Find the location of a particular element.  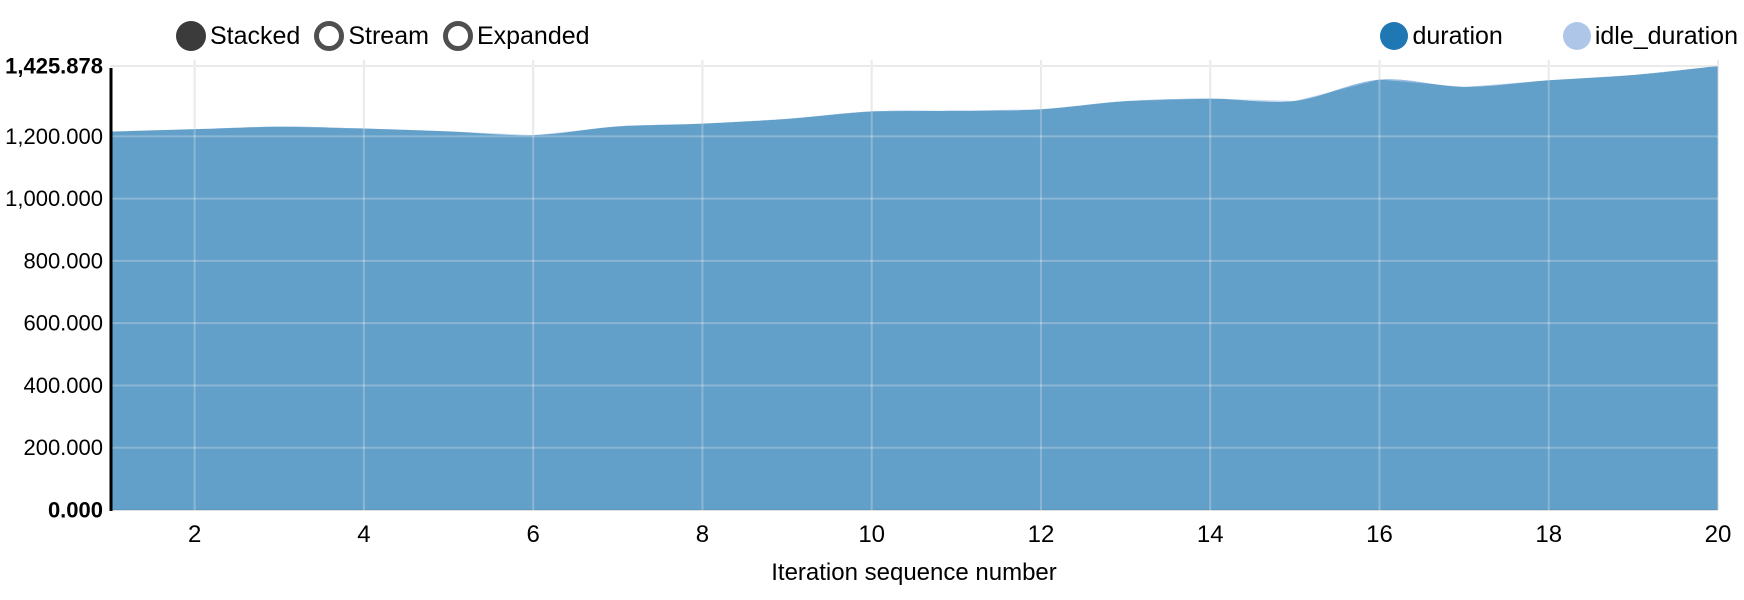

y-tick-label: 1,200.000 is located at coordinates (54, 136).